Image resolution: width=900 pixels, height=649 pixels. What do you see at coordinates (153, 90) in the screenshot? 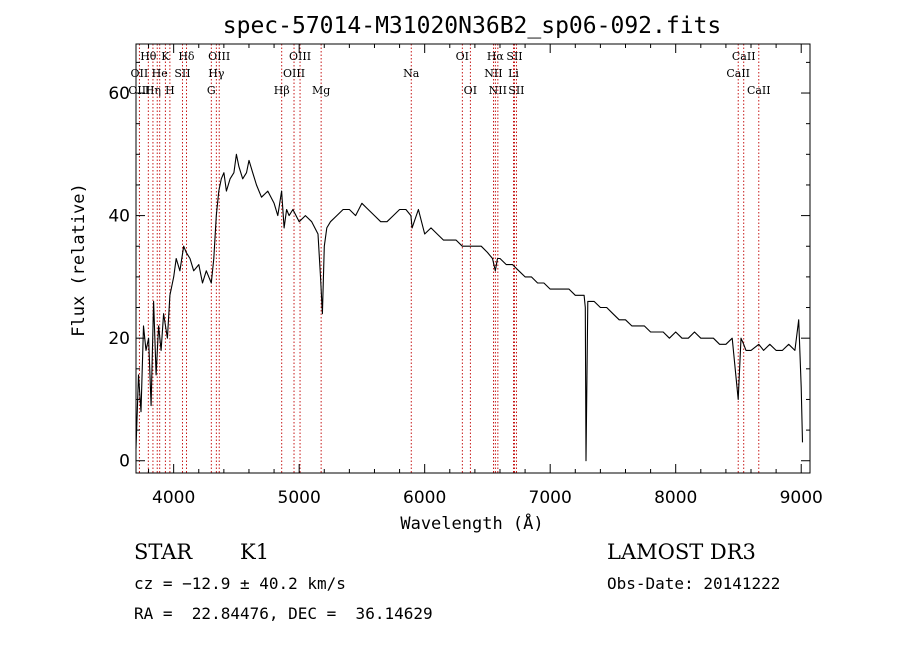
I see `line-label: Hη` at bounding box center [153, 90].